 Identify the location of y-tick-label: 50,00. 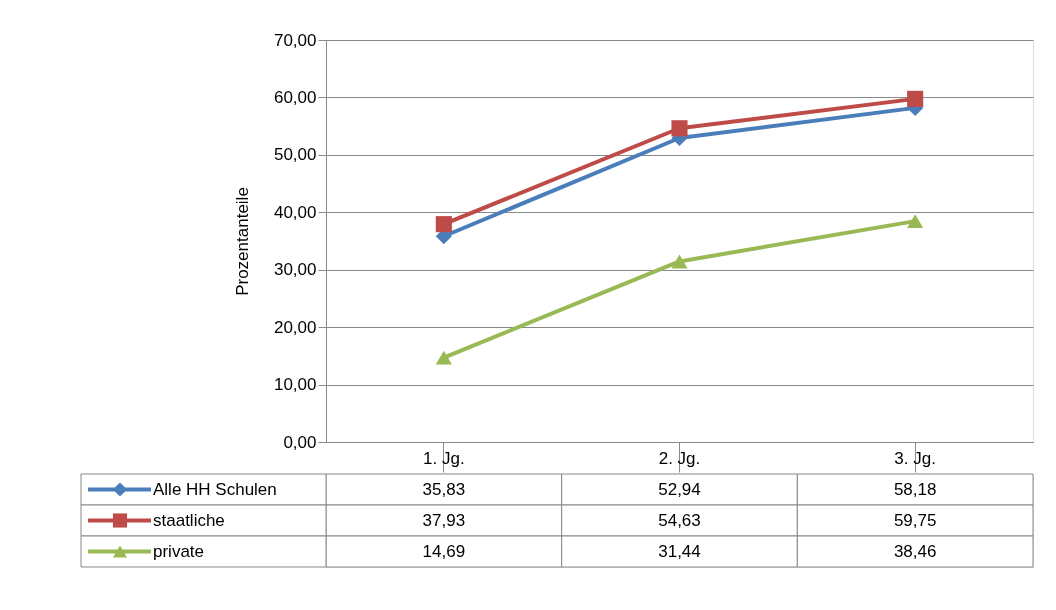
(295, 155).